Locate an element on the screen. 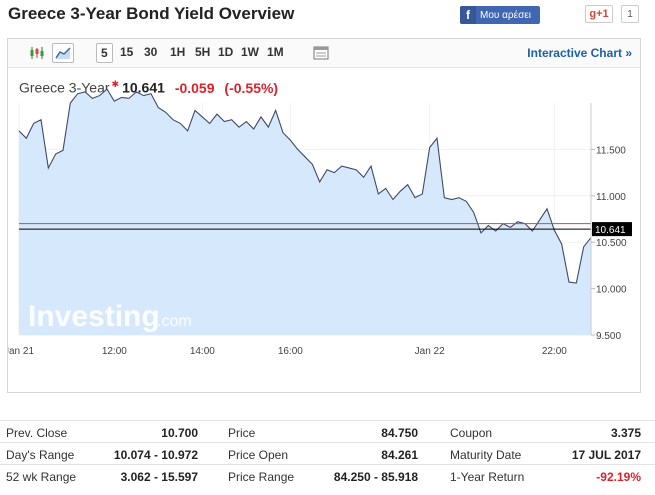  timeframe-5: 5 is located at coordinates (104, 53).